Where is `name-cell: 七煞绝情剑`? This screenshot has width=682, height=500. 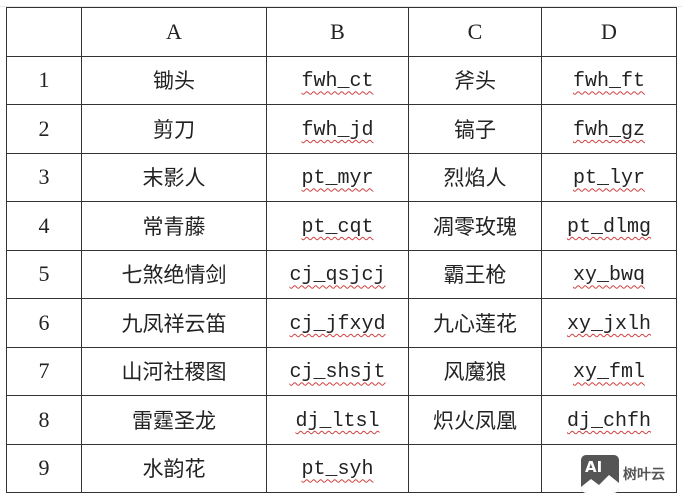
name-cell: 七煞绝情剑 is located at coordinates (174, 274).